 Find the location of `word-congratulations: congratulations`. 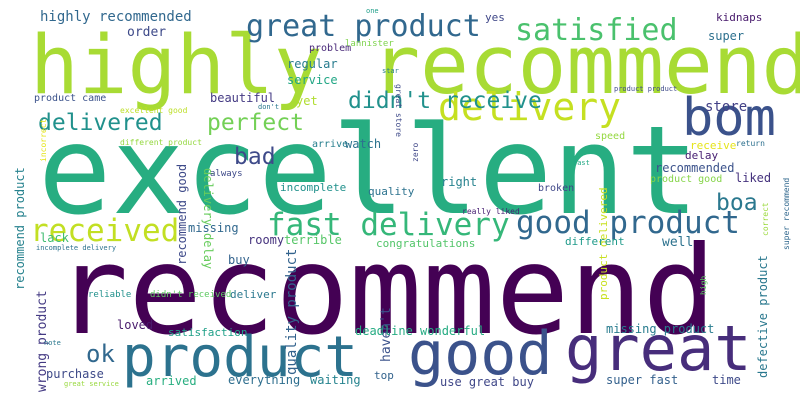

word-congratulations: congratulations is located at coordinates (426, 243).